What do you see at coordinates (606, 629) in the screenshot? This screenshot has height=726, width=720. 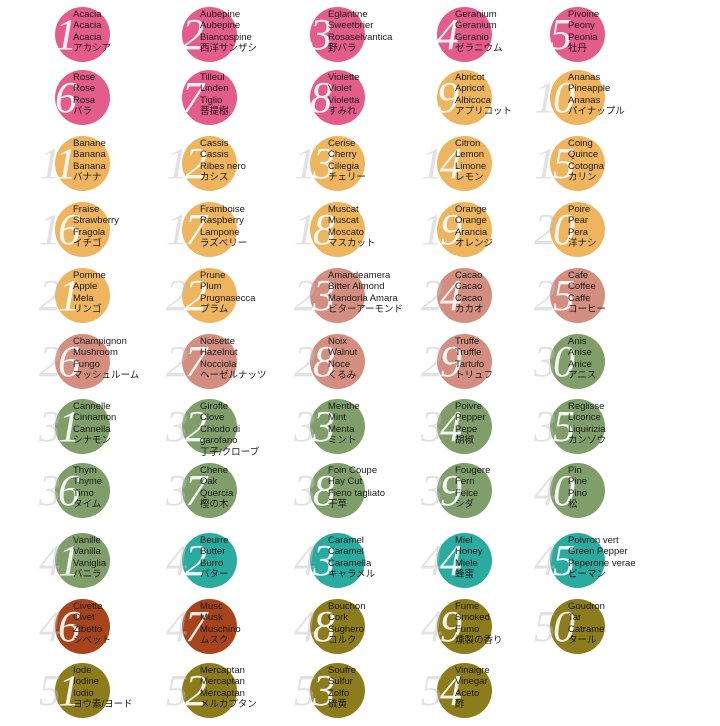 I see `aroma-card: 50 Goudron Tar Catrame タール` at bounding box center [606, 629].